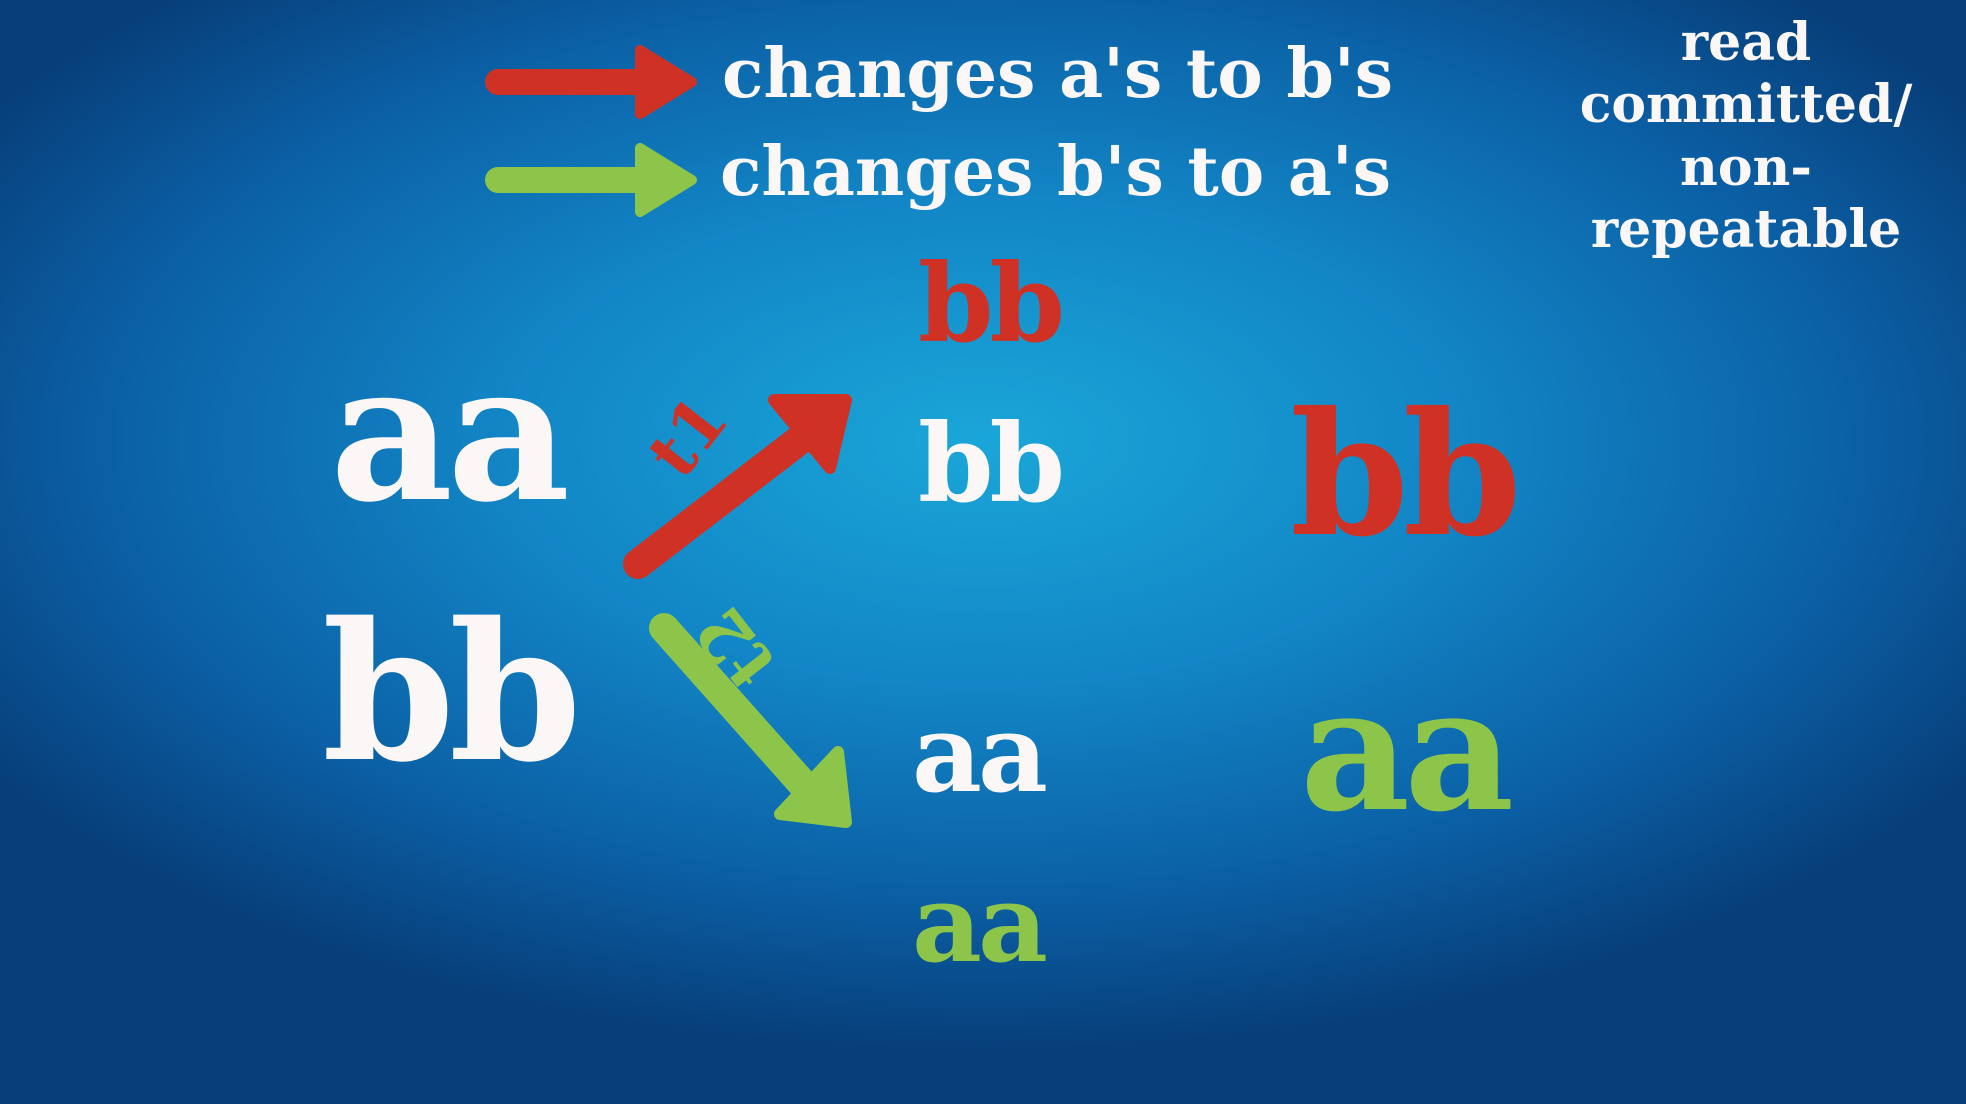 The height and width of the screenshot is (1104, 1966). I want to click on initial-bottom-value: bb, so click(452, 692).